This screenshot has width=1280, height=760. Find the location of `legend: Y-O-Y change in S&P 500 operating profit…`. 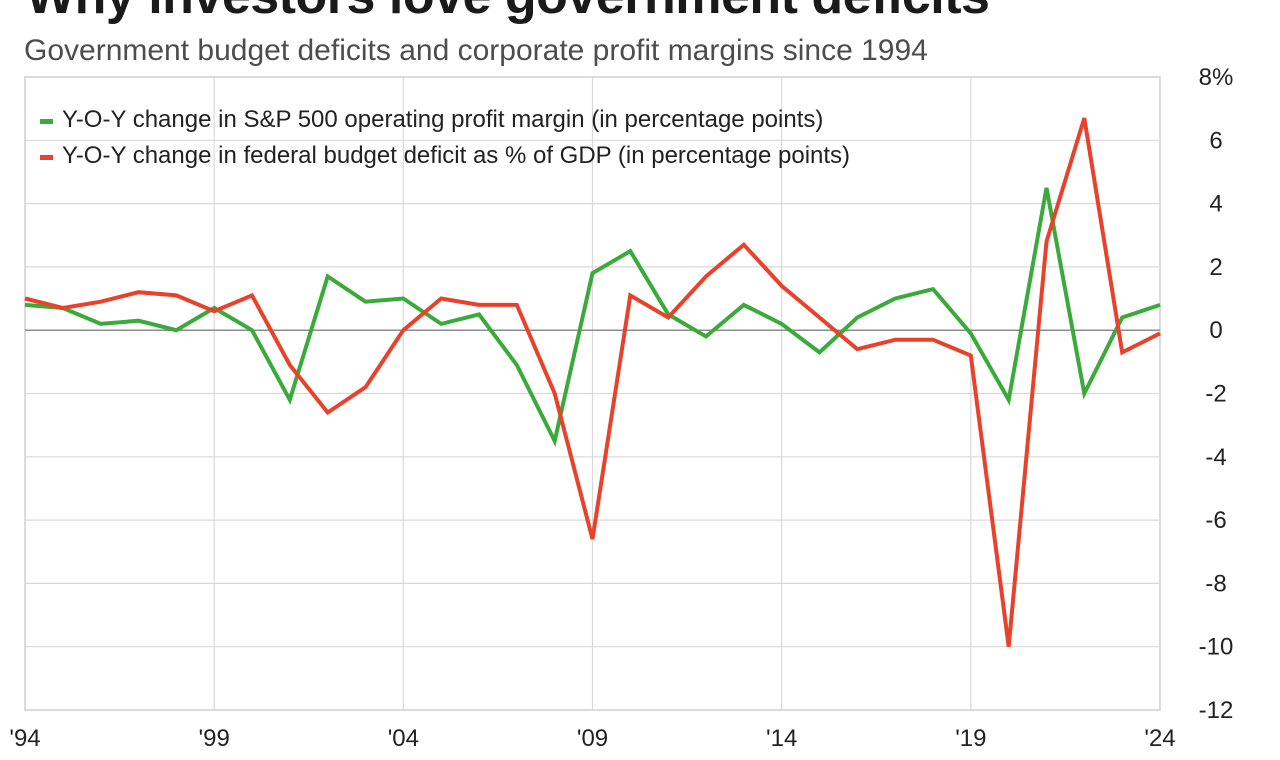

legend: Y-O-Y change in S&P 500 operating profit… is located at coordinates (445, 137).